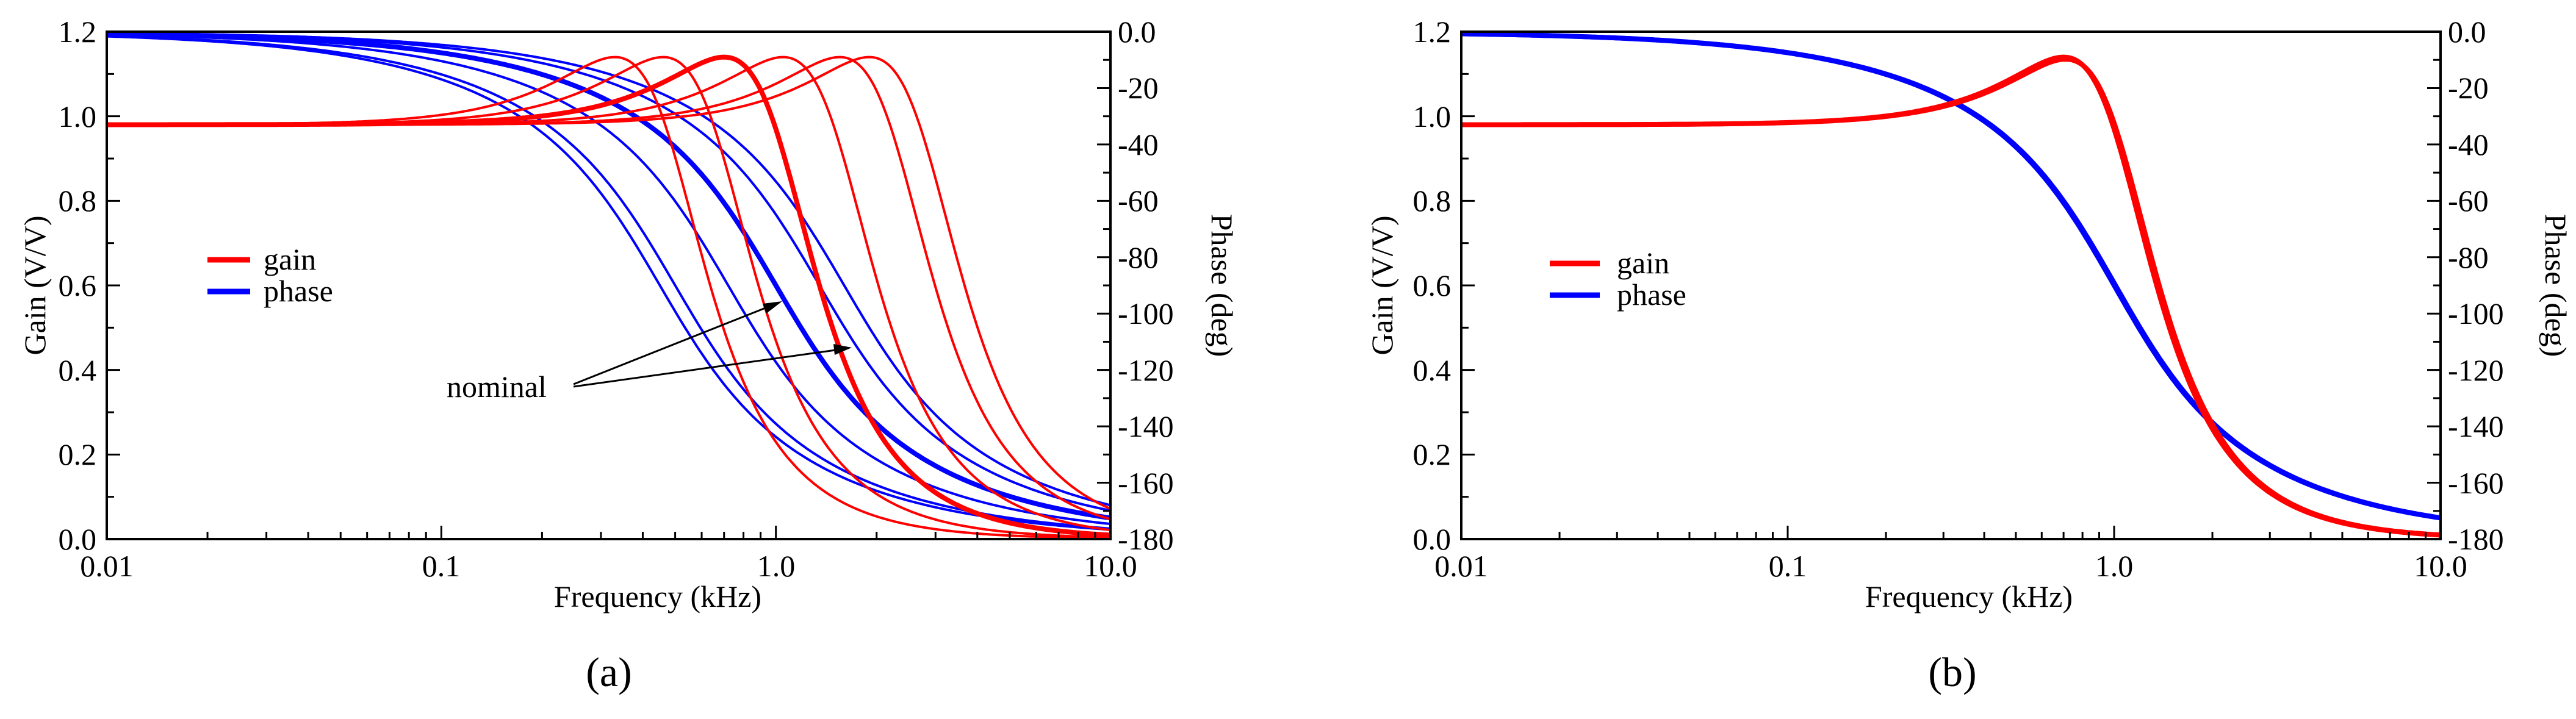 The height and width of the screenshot is (719, 2576). What do you see at coordinates (1146, 370) in the screenshot?
I see `panel-a-ytick-right-label: -120` at bounding box center [1146, 370].